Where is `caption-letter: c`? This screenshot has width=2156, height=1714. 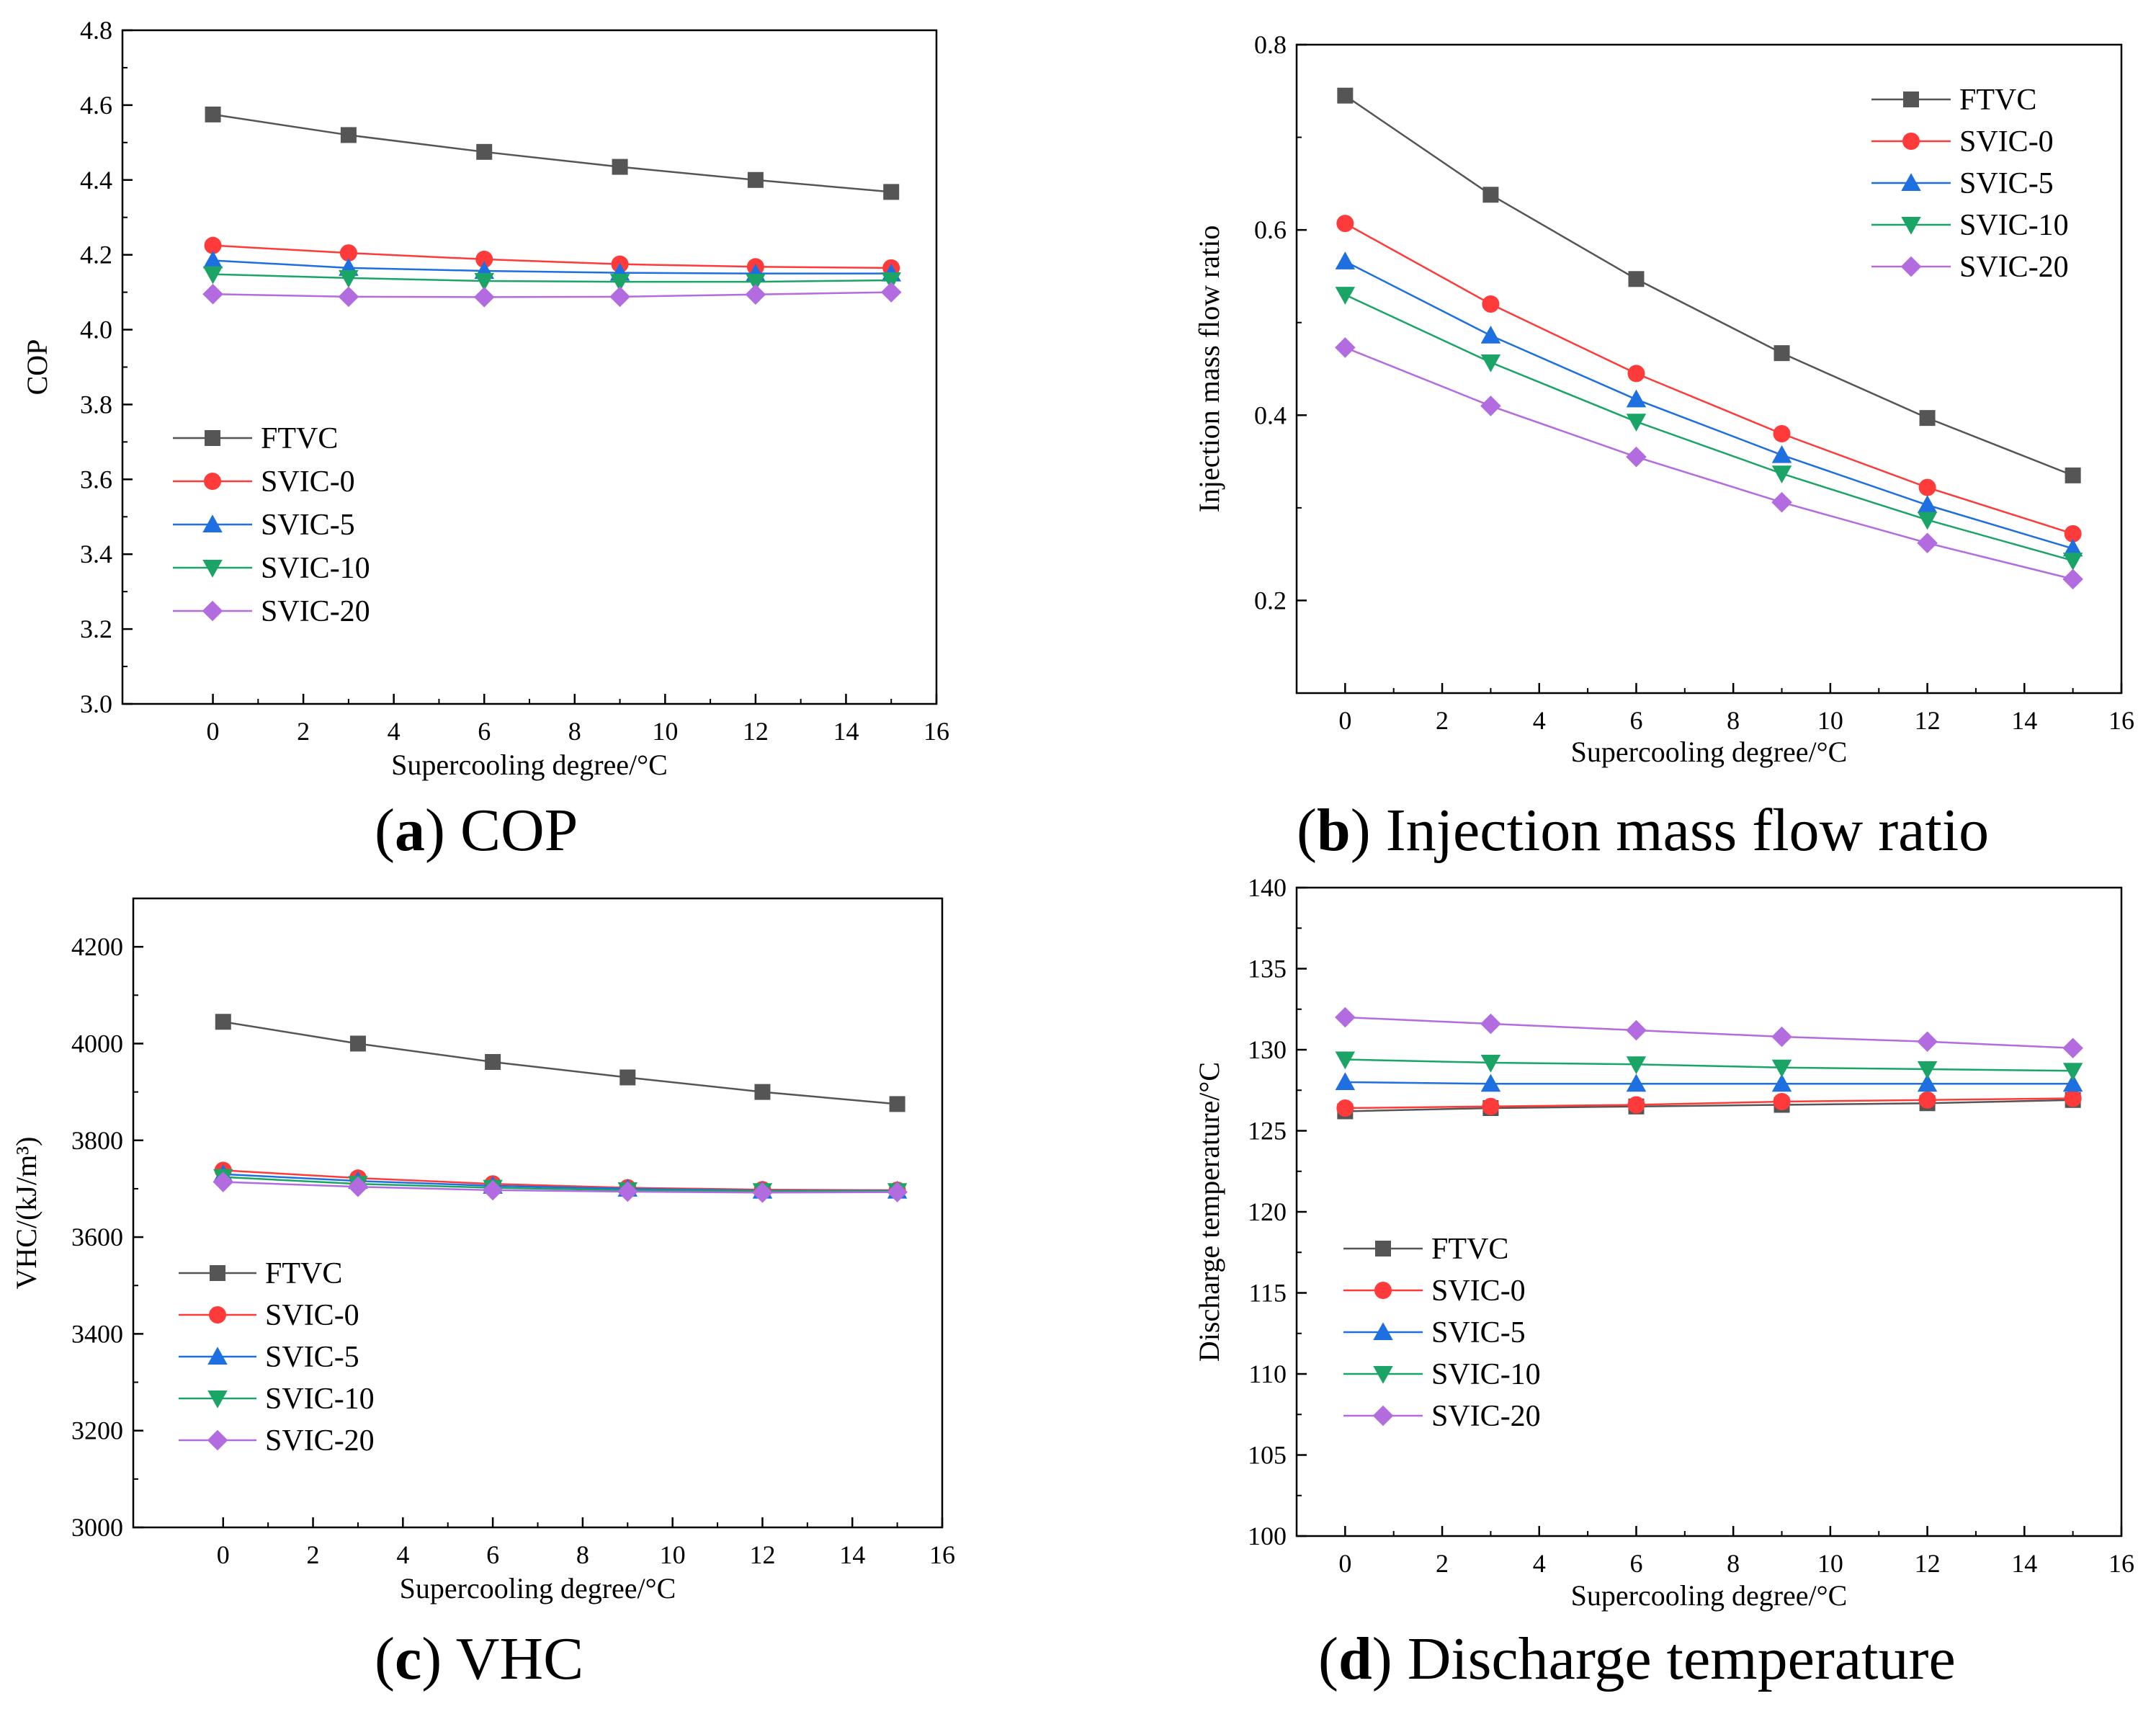
caption-letter: c is located at coordinates (408, 1658).